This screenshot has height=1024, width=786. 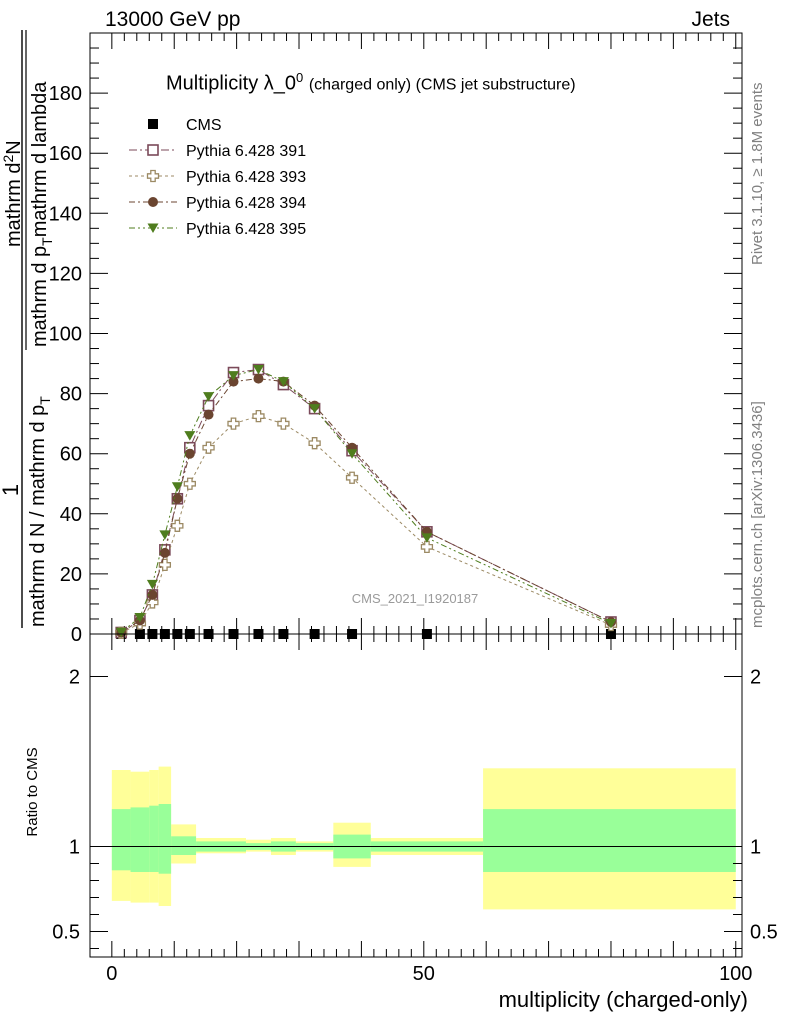 What do you see at coordinates (65, 94) in the screenshot?
I see `y-tick-label: 180` at bounding box center [65, 94].